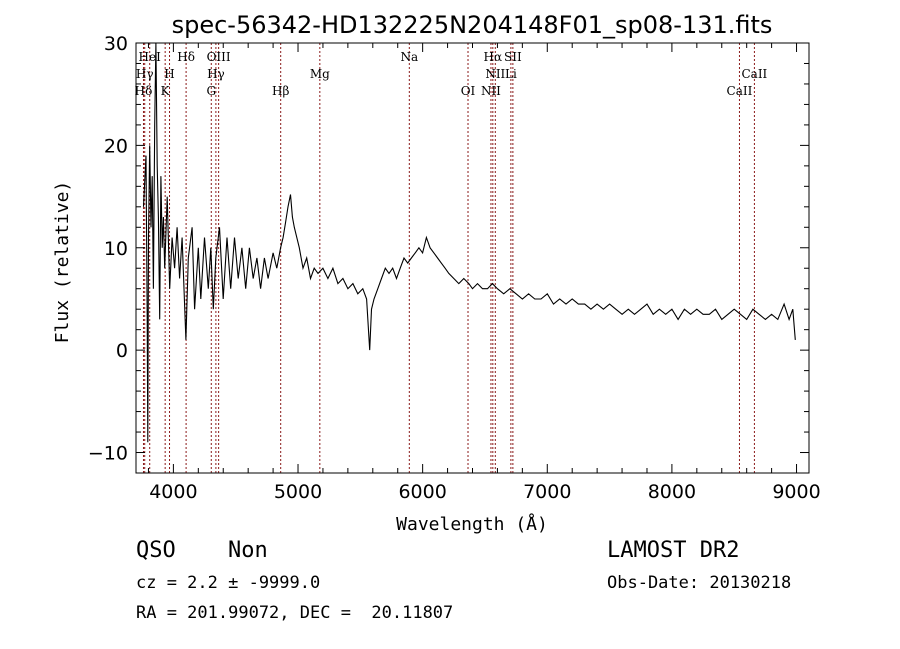 The image size is (900, 649). Describe the element at coordinates (673, 550) in the screenshot. I see `survey-name: LAMOST DR2` at that location.